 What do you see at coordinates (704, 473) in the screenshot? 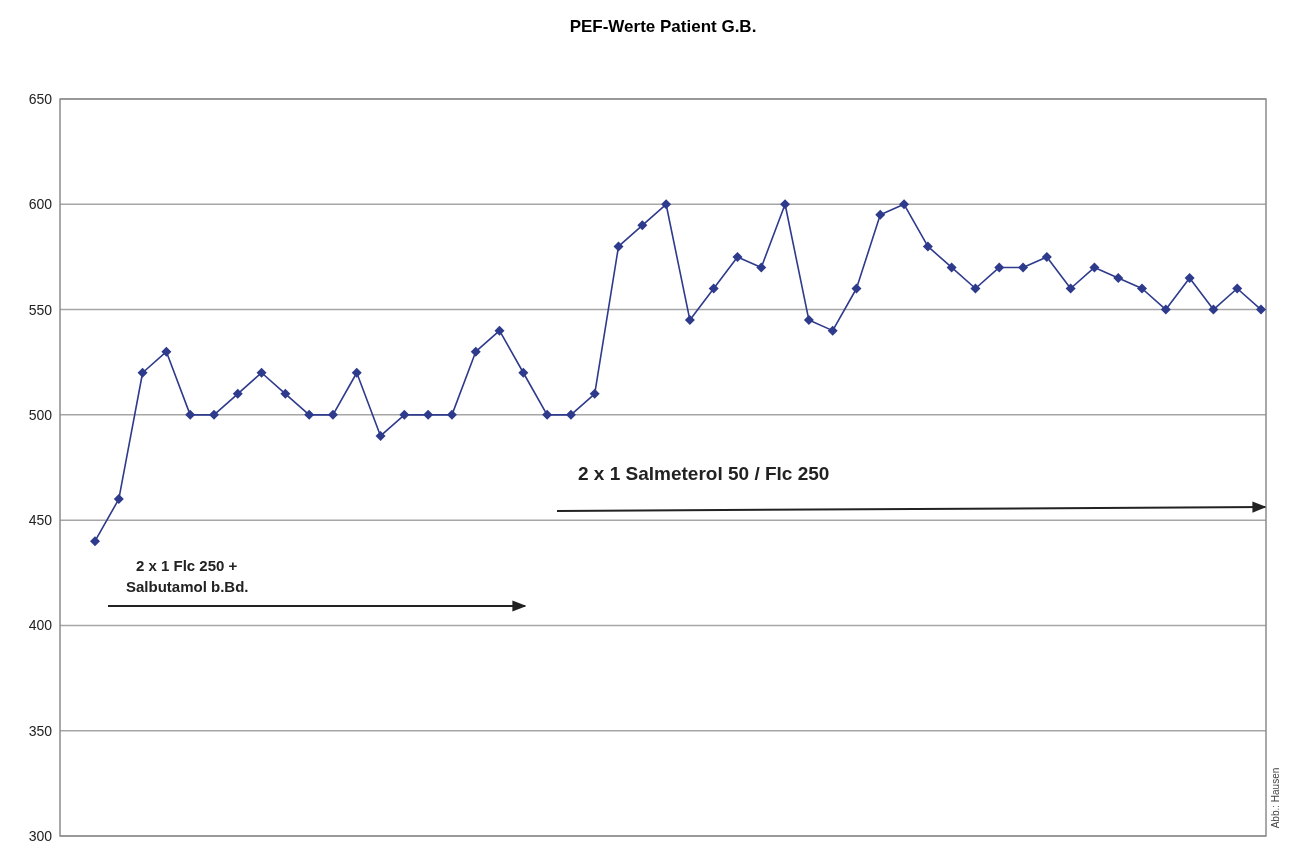
I see `annotation: 2 x 1 Salmeterol 50 / Flc 250` at bounding box center [704, 473].